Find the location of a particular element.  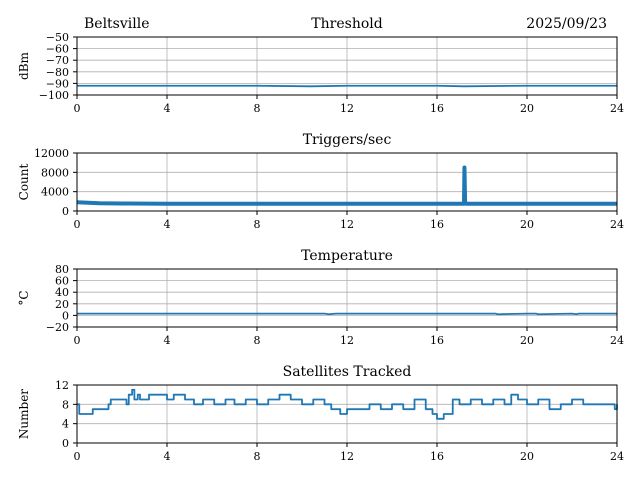

station-label: Beltsville is located at coordinates (117, 24).